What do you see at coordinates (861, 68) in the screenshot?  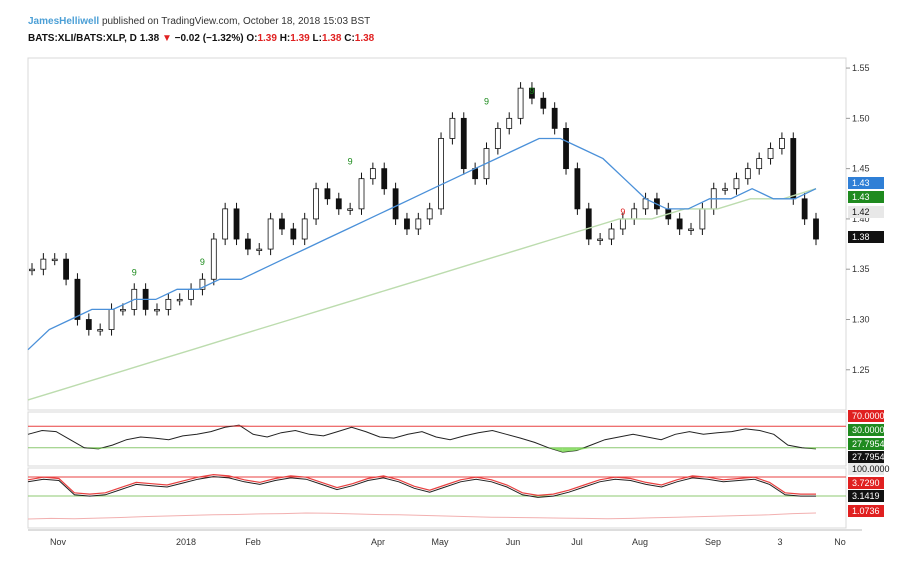 I see `price-tick-label: 1.55` at bounding box center [861, 68].